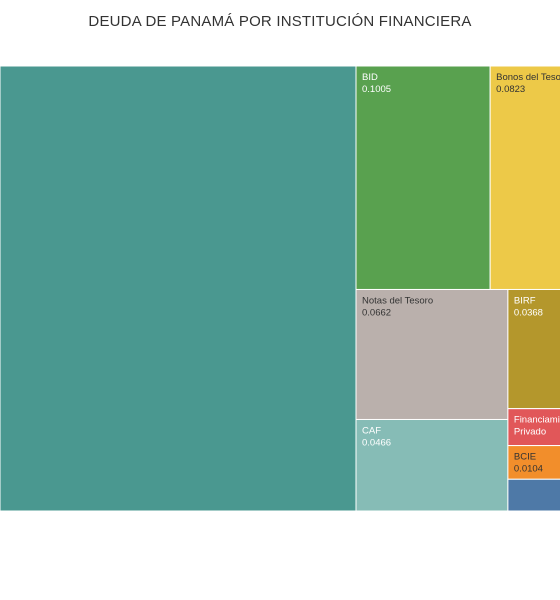 This screenshot has width=560, height=600. What do you see at coordinates (376, 89) in the screenshot?
I see `treemap-tile-value: 0.1005` at bounding box center [376, 89].